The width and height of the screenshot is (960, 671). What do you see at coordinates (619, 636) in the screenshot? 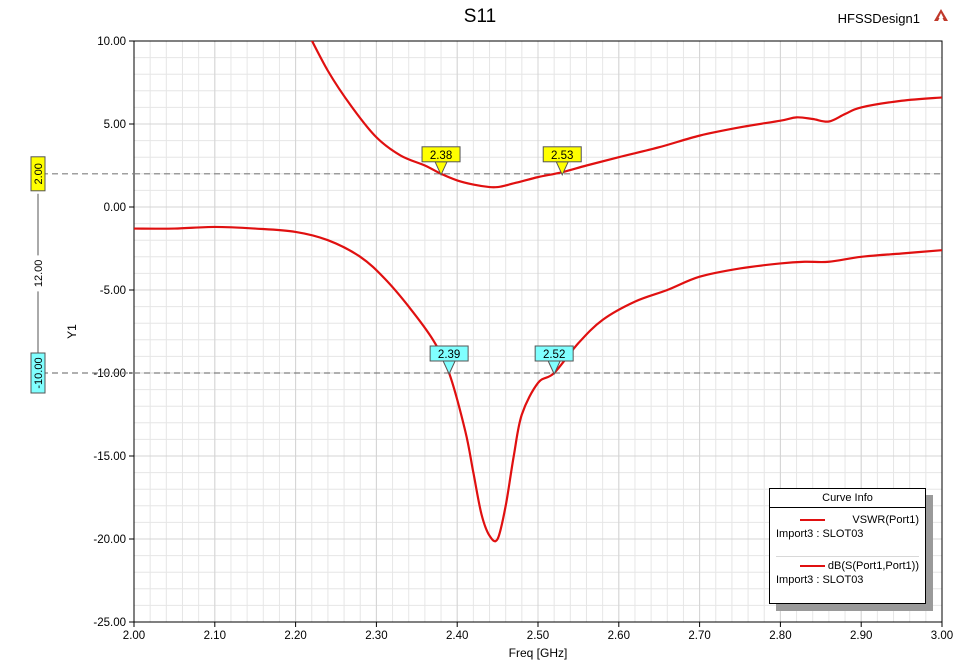
I see `x-tick-label: 2.60` at bounding box center [619, 636].